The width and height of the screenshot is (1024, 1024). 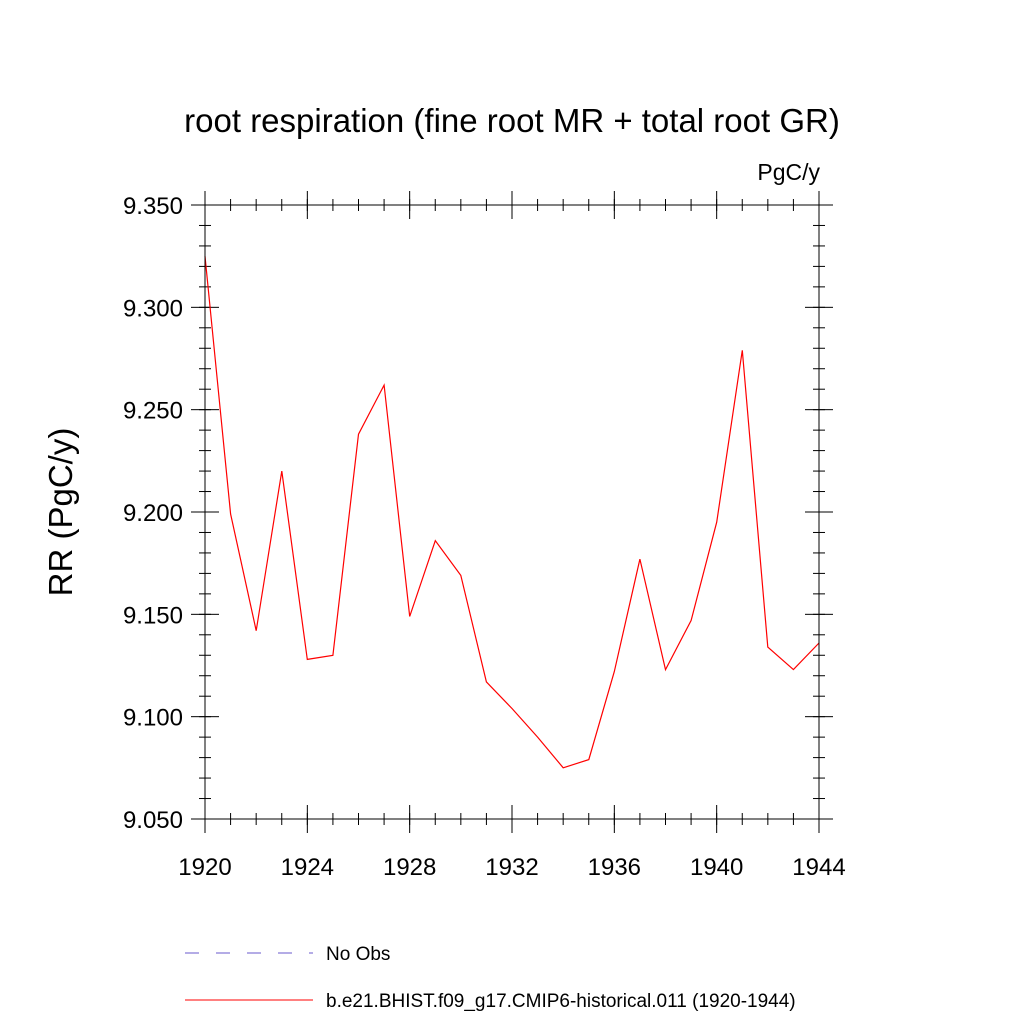 I want to click on units-label: PgC/y, so click(x=788, y=172).